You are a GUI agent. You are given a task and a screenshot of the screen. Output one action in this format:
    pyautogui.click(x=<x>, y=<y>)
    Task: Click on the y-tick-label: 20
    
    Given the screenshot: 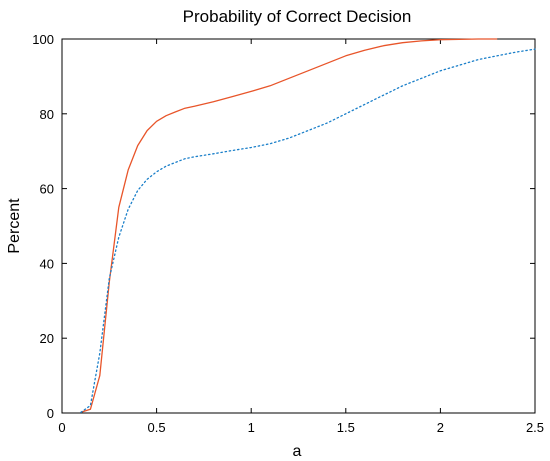 What is the action you would take?
    pyautogui.click(x=47, y=338)
    